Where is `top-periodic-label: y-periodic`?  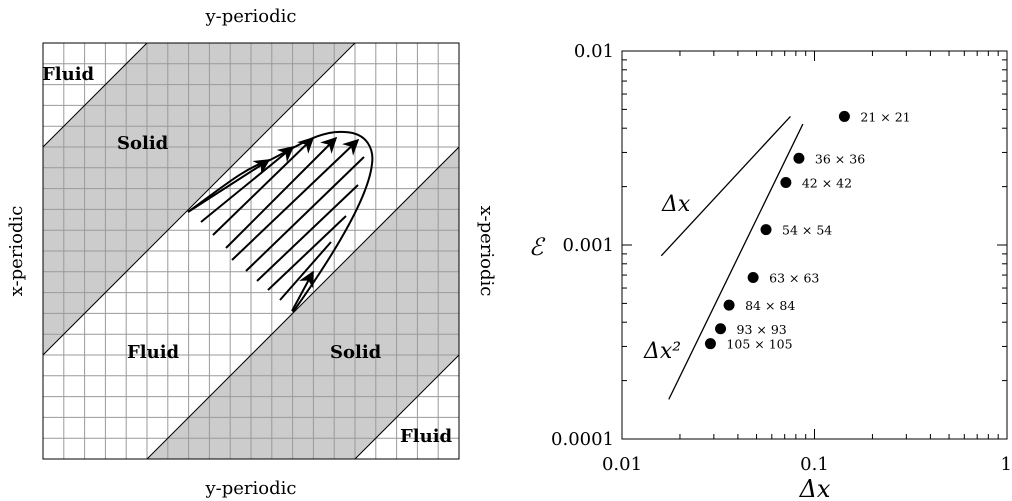 top-periodic-label: y-periodic is located at coordinates (251, 16).